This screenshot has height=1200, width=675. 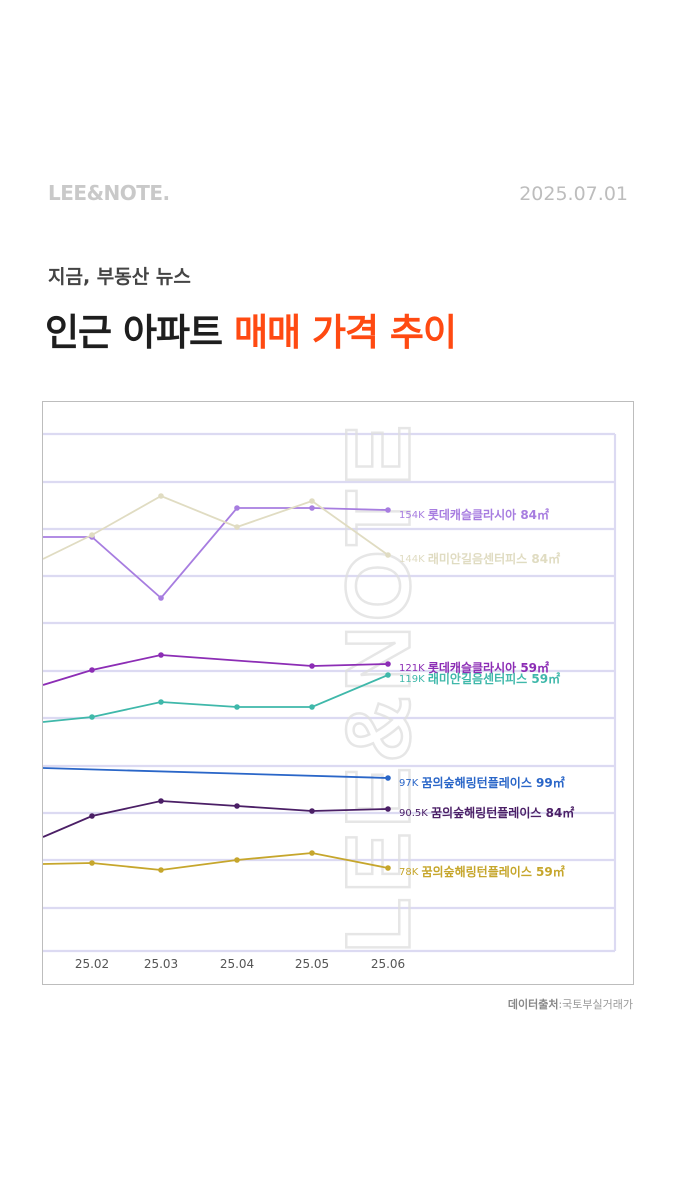 What do you see at coordinates (494, 678) in the screenshot?
I see `series-name: 래미안길음센터피스 59㎡` at bounding box center [494, 678].